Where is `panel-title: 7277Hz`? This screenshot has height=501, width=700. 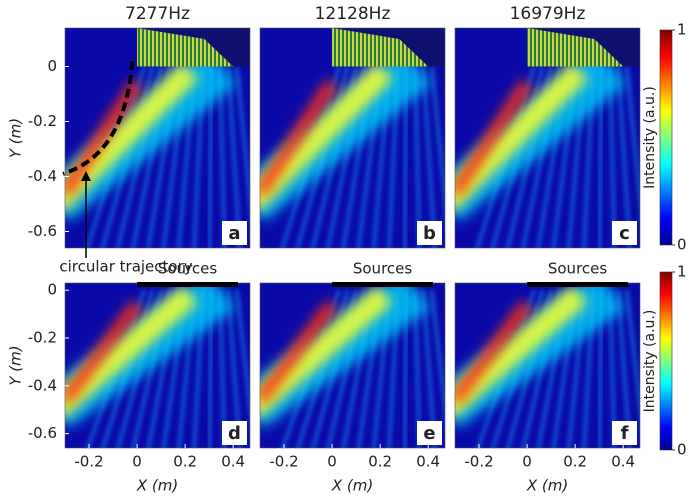
panel-title: 7277Hz is located at coordinates (157, 14).